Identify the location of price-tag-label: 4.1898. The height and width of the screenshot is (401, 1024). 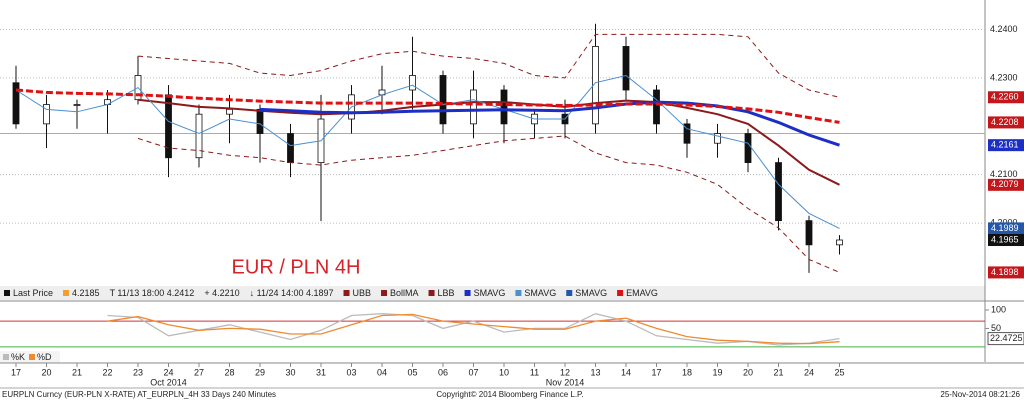
(1005, 272).